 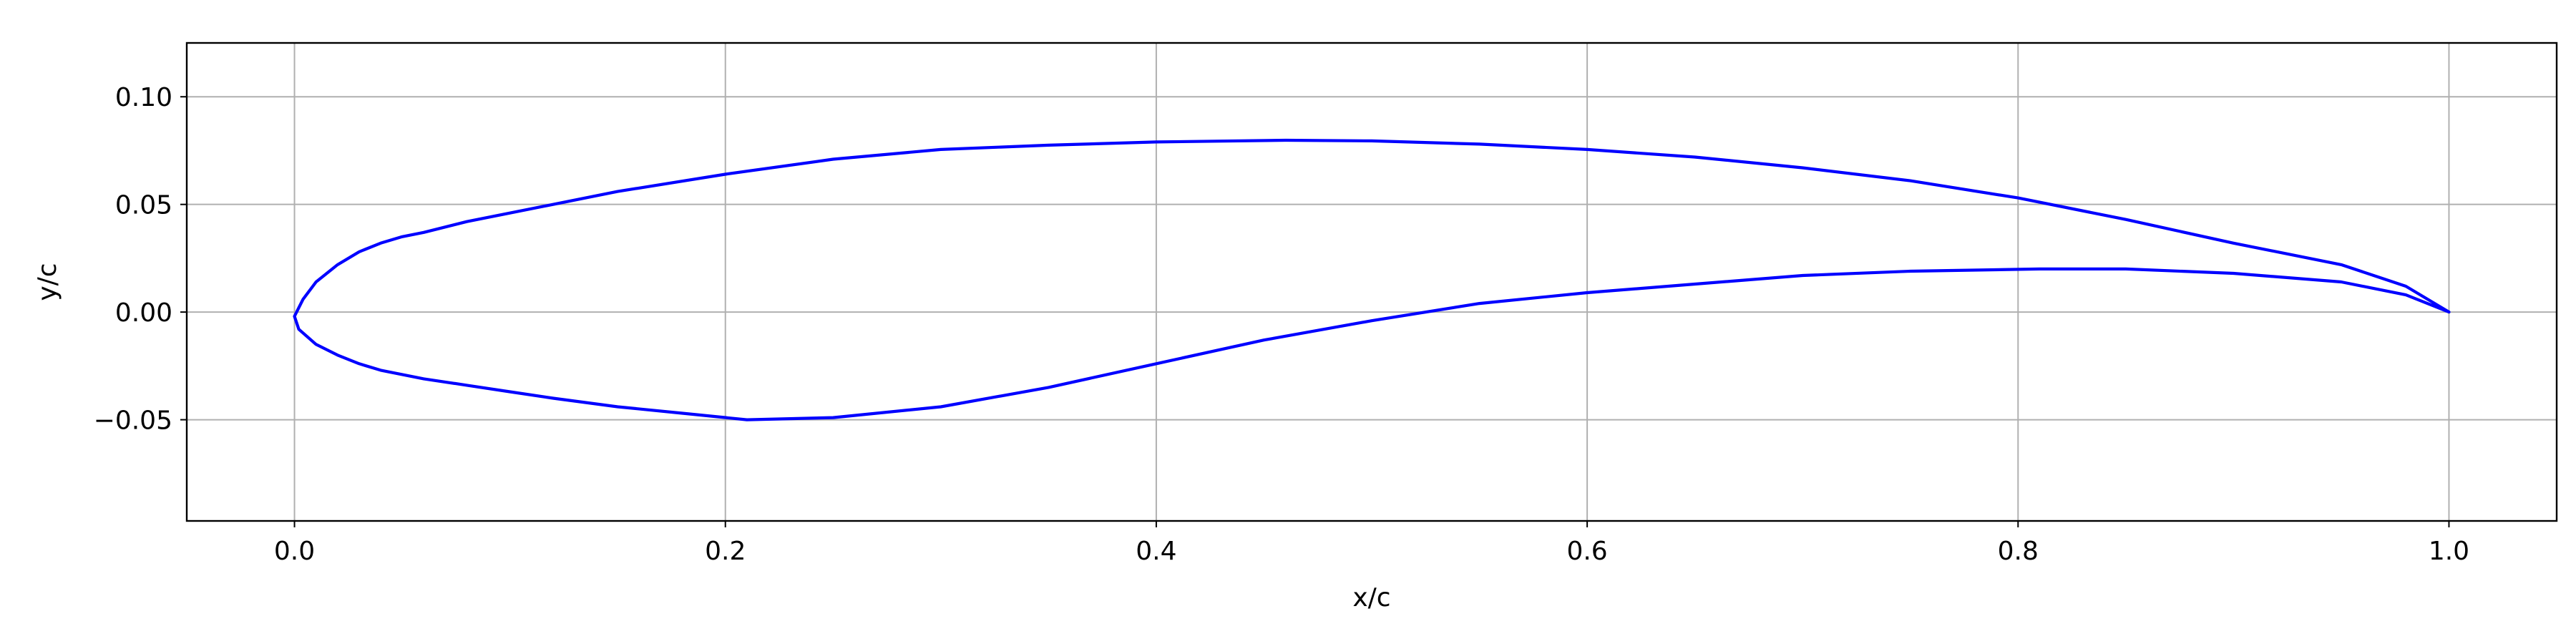 I want to click on x-tick-label: 1.0, so click(x=2449, y=551).